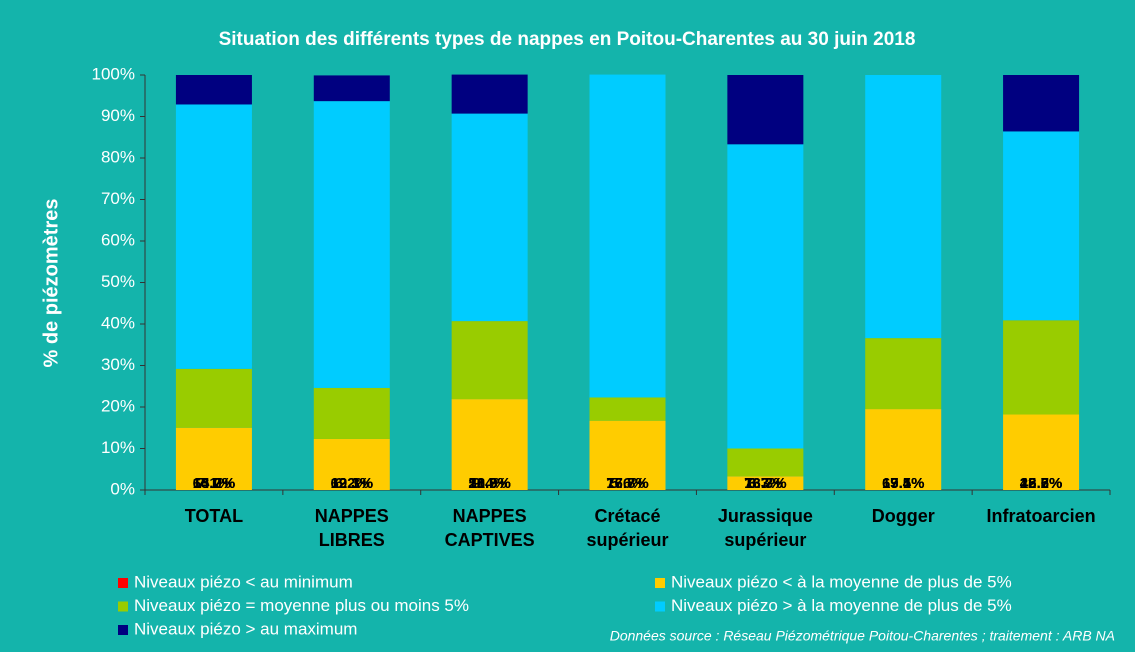 This screenshot has width=1135, height=652. Describe the element at coordinates (243, 581) in the screenshot. I see `legend-label: Niveaux piézo < au minimum` at that location.